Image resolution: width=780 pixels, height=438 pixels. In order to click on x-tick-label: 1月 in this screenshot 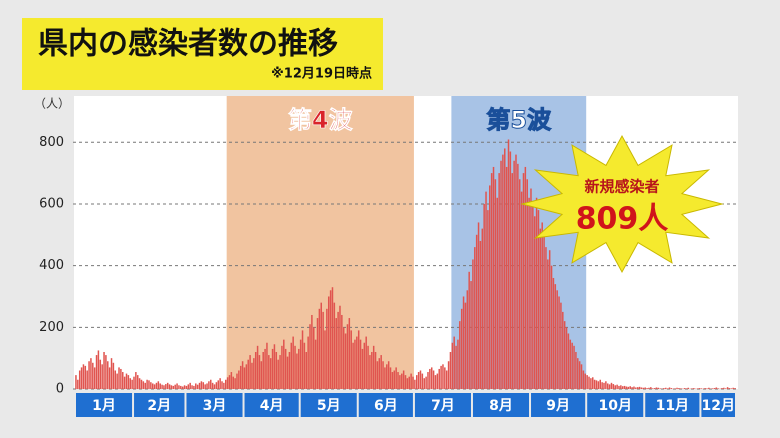, I will do `click(104, 406)`.